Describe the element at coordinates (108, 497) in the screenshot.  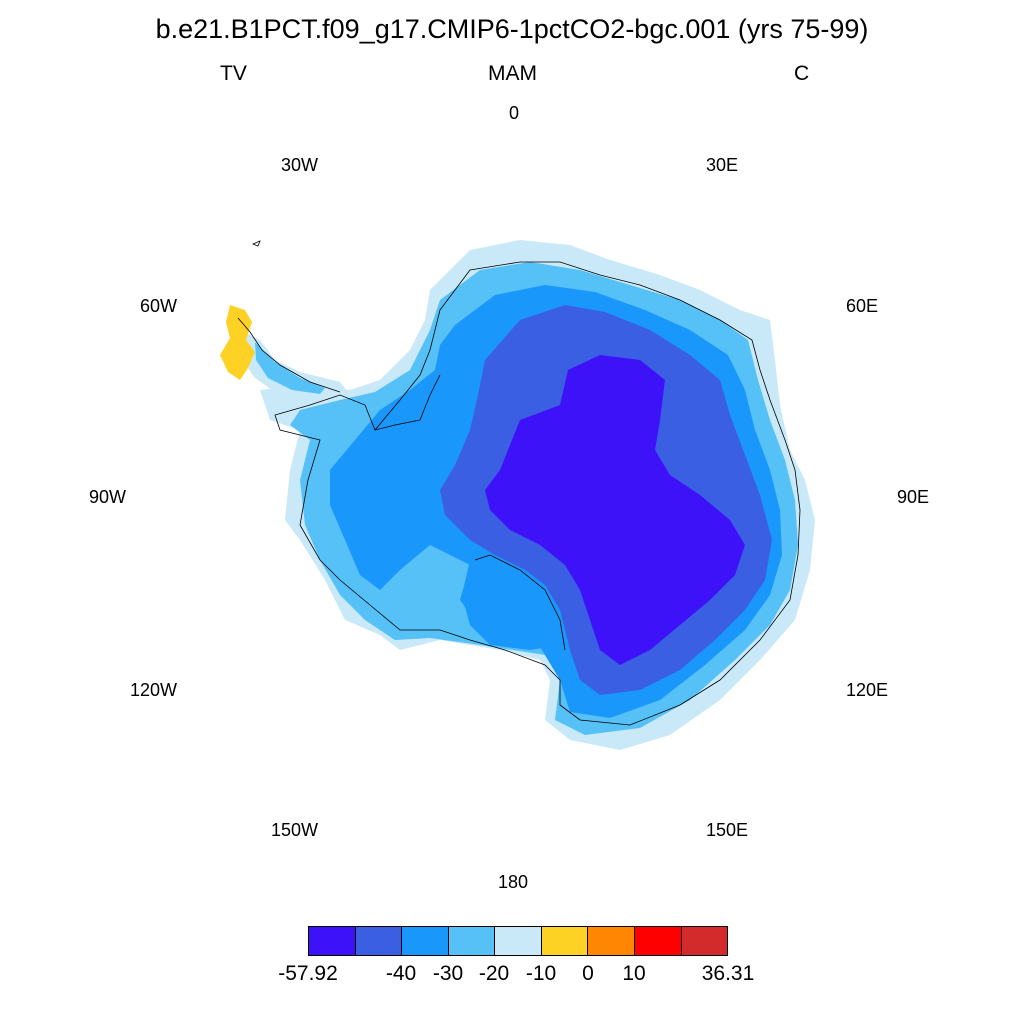
I see `lon-label-90w: 90W` at that location.